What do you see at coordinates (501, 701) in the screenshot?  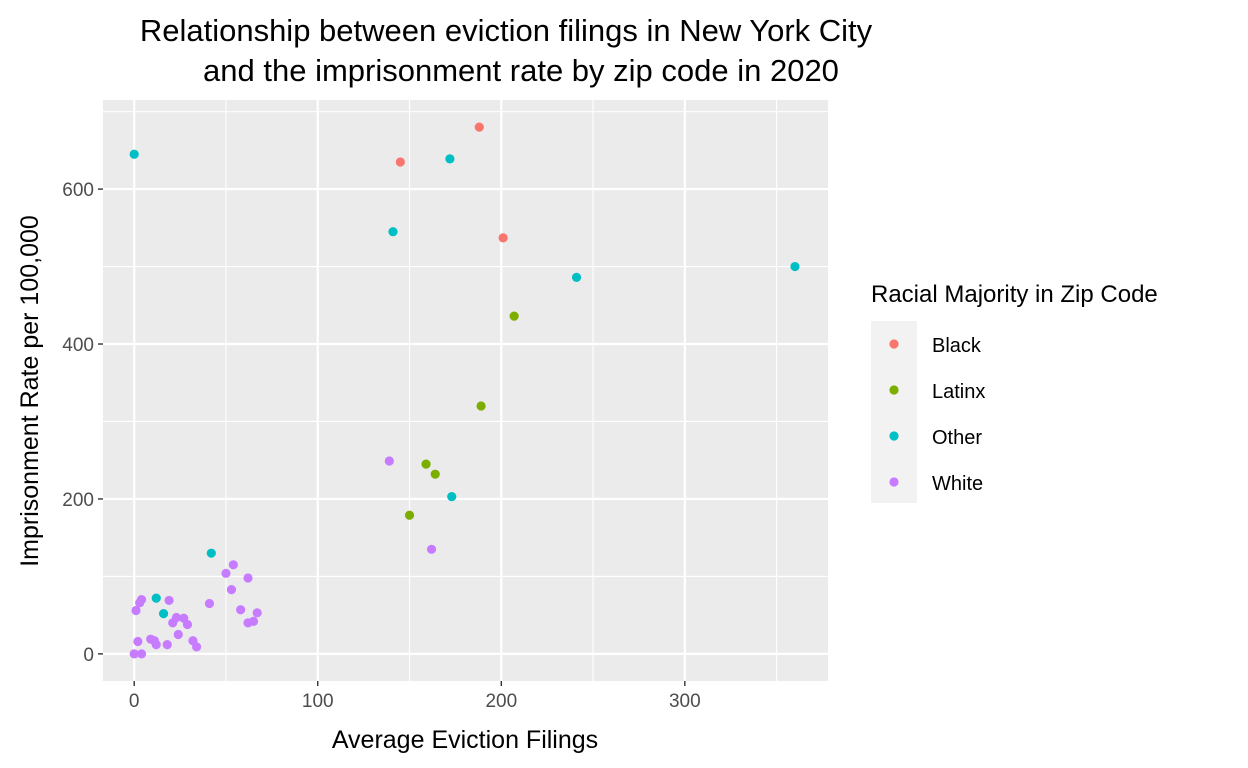 I see `x-tick-label: 200` at bounding box center [501, 701].